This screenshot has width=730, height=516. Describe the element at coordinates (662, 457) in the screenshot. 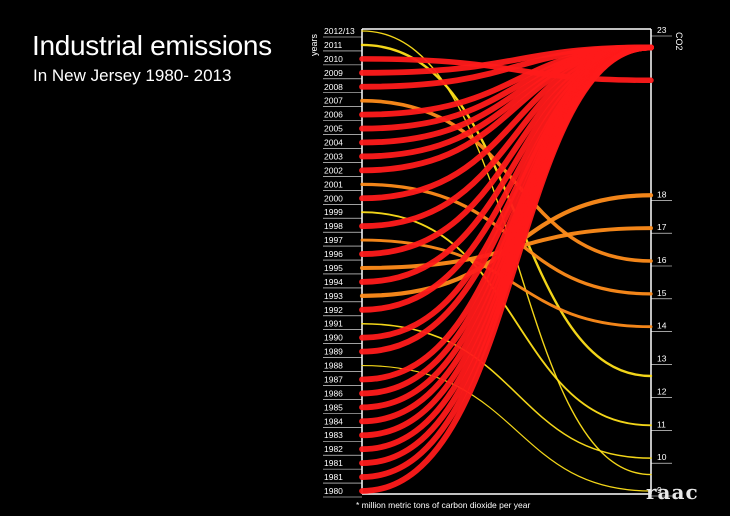

I see `co2-tick-label: 10` at that location.